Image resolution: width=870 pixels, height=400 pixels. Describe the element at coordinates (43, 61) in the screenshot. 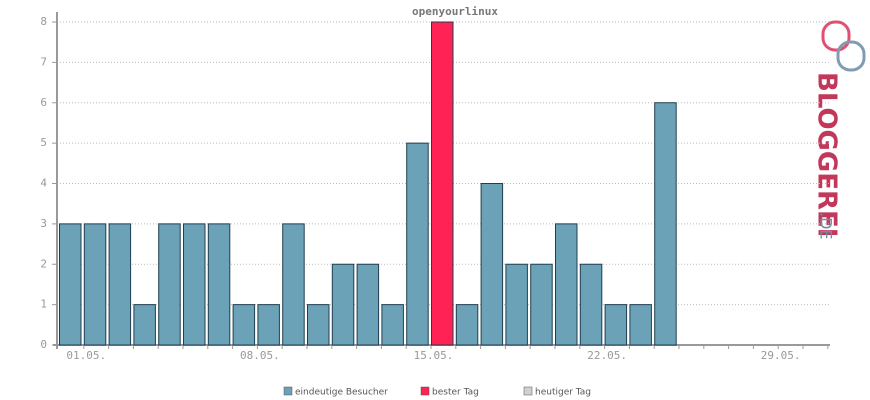

I see `y-tick-label: 7` at that location.